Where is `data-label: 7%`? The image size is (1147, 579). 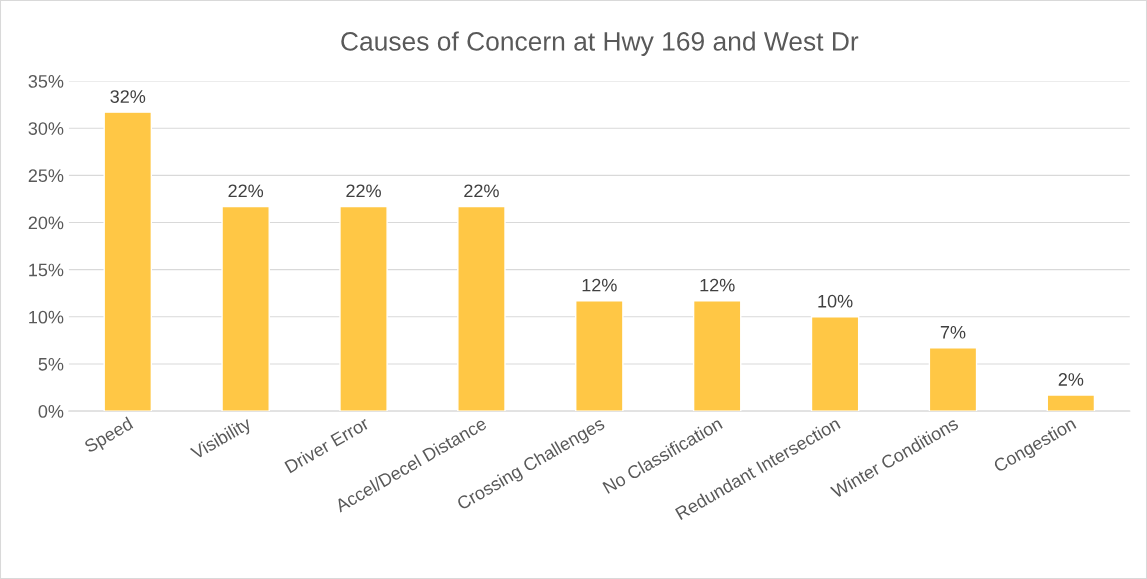
data-label: 7% is located at coordinates (953, 332).